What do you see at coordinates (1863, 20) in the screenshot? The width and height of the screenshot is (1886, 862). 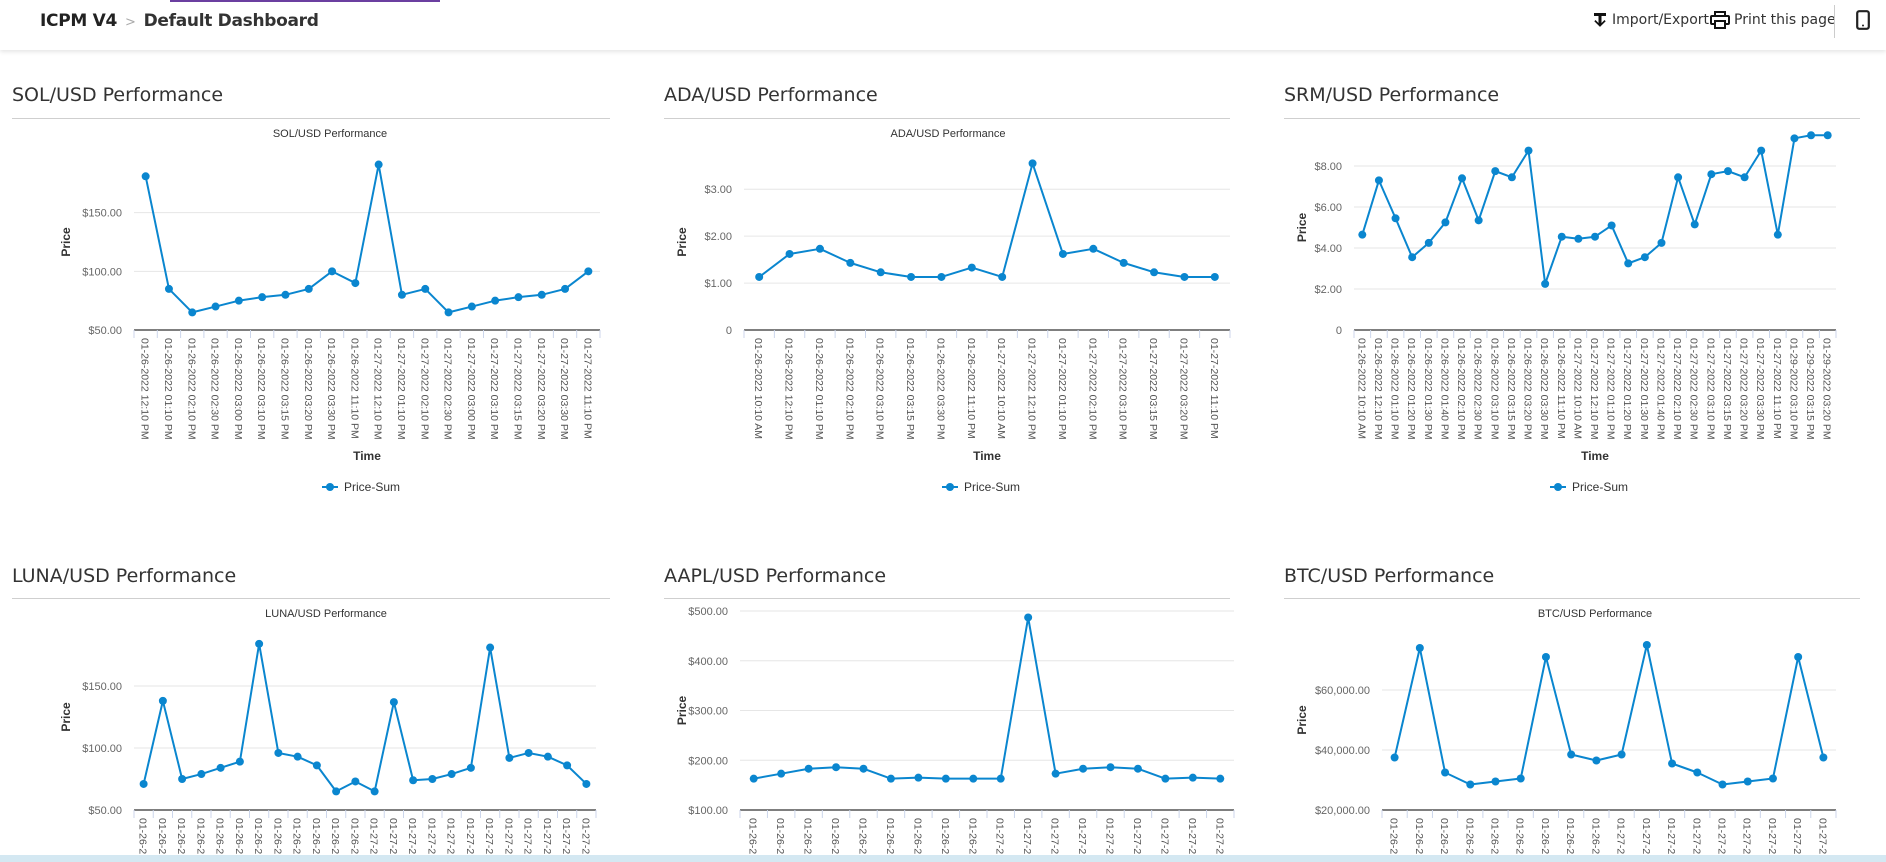 I see `mobile-view-button` at bounding box center [1863, 20].